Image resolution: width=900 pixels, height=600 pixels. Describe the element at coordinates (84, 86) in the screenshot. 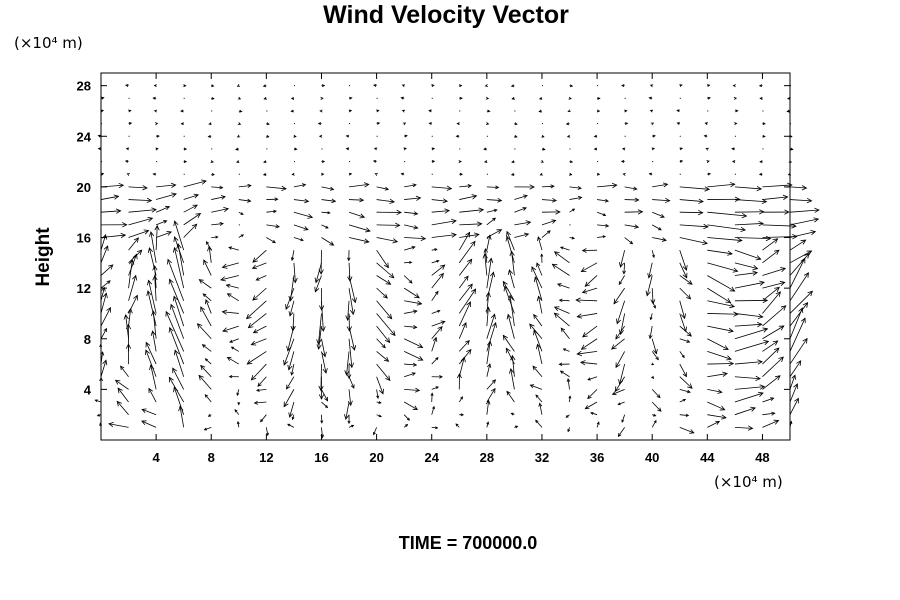

I see `y-tick-label: 28` at that location.